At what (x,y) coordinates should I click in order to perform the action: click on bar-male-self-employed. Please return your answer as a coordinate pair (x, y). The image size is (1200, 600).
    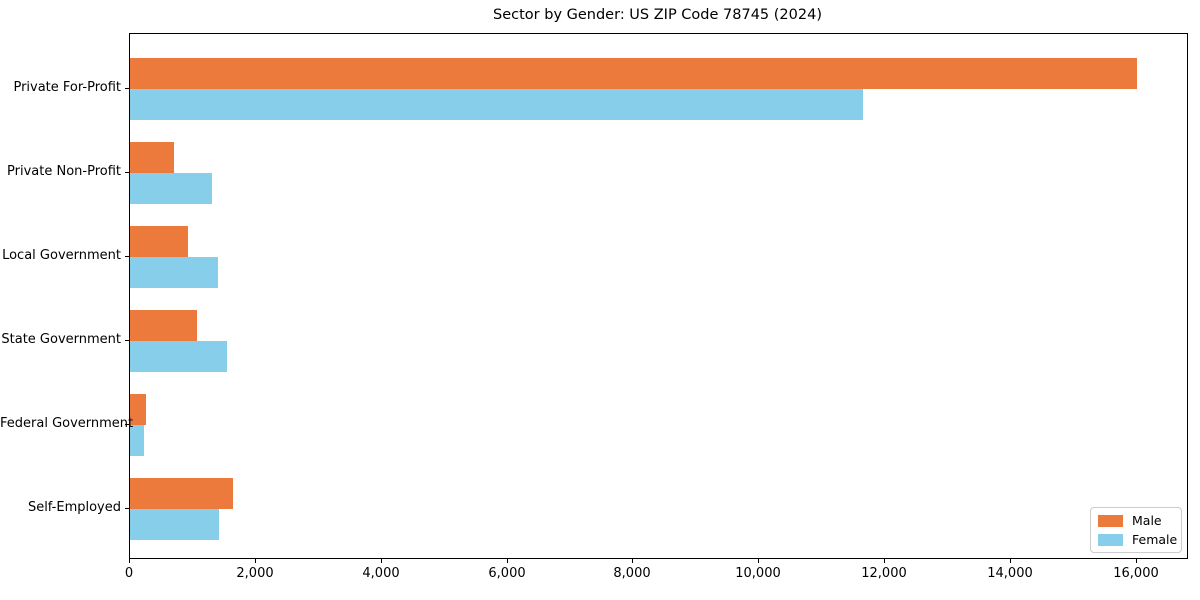
    Looking at the image, I should click on (181, 493).